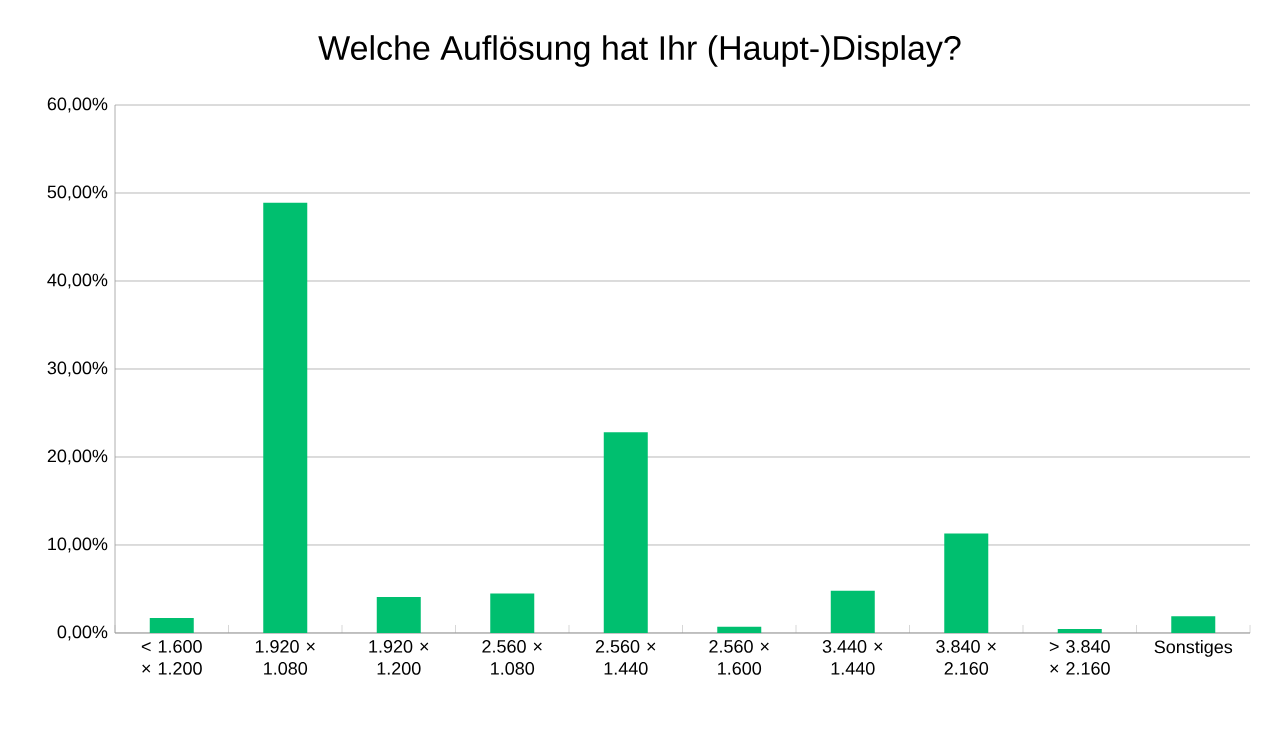 This screenshot has height=731, width=1280. Describe the element at coordinates (77, 369) in the screenshot. I see `y-tick-label: 30,00%` at that location.